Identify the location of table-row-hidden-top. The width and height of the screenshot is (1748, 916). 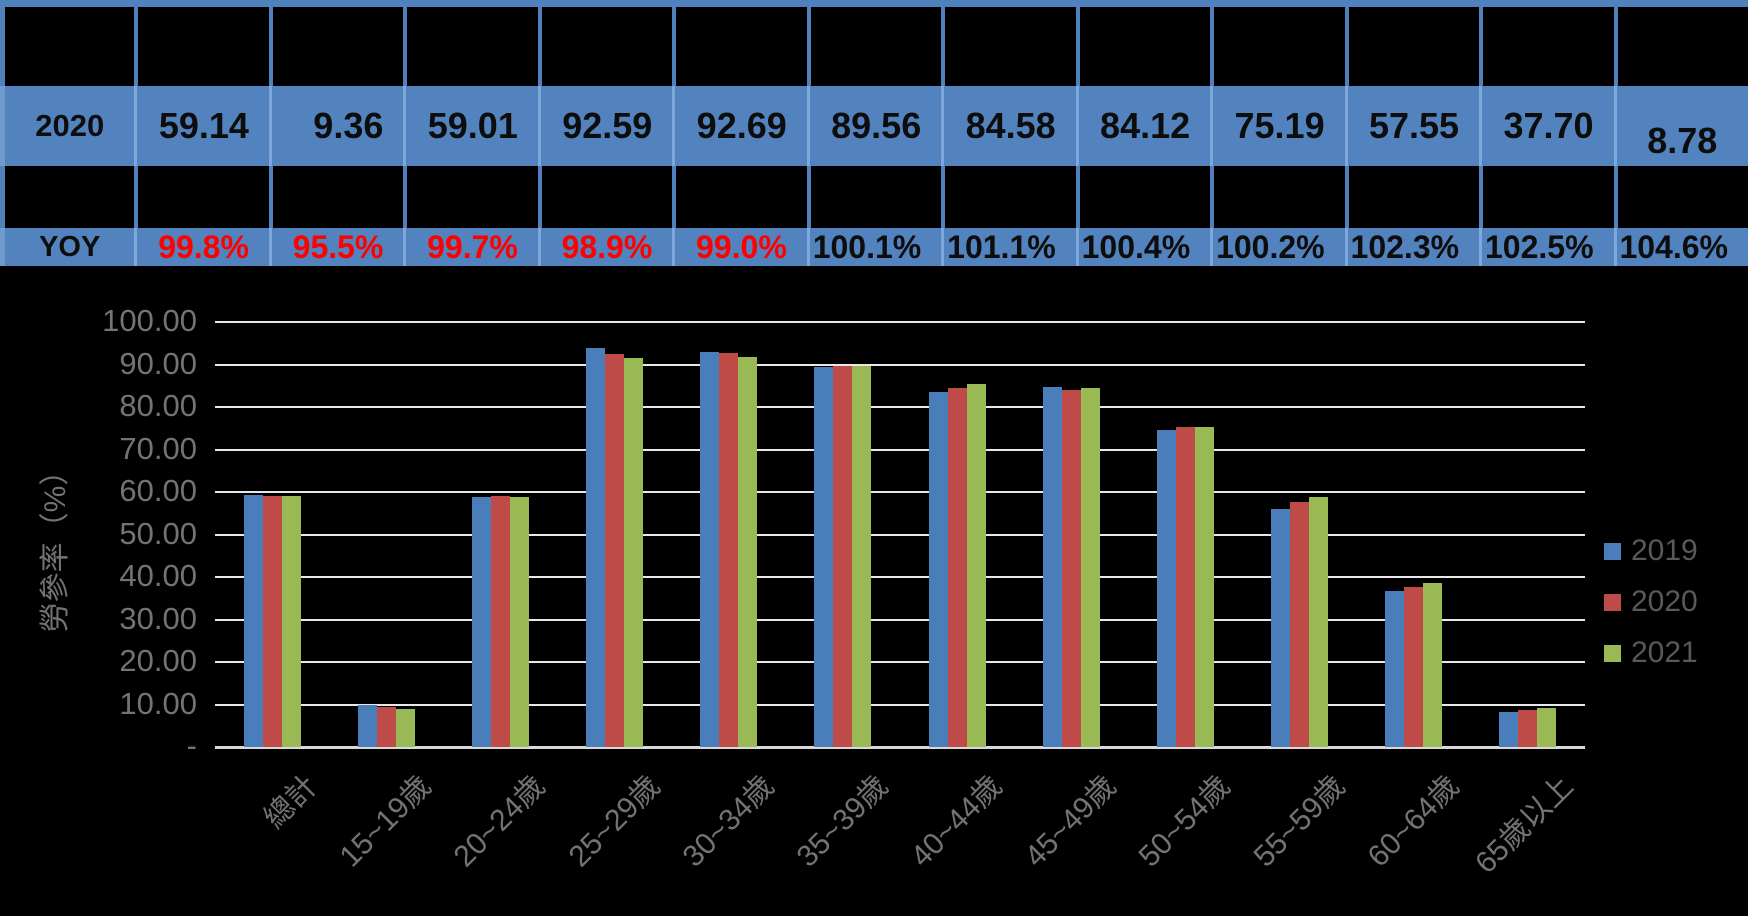
(874, 43).